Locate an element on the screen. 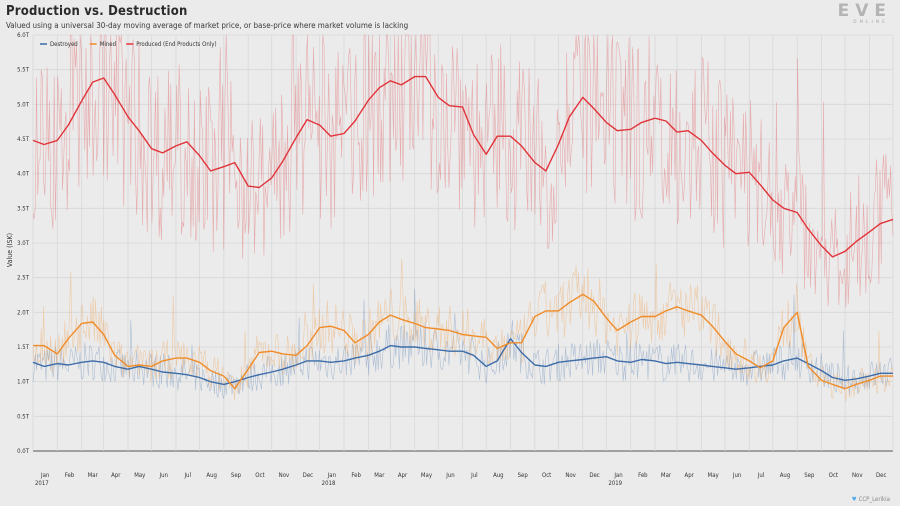 This screenshot has width=900, height=506. y-tick-label: 4.5T is located at coordinates (23, 139).